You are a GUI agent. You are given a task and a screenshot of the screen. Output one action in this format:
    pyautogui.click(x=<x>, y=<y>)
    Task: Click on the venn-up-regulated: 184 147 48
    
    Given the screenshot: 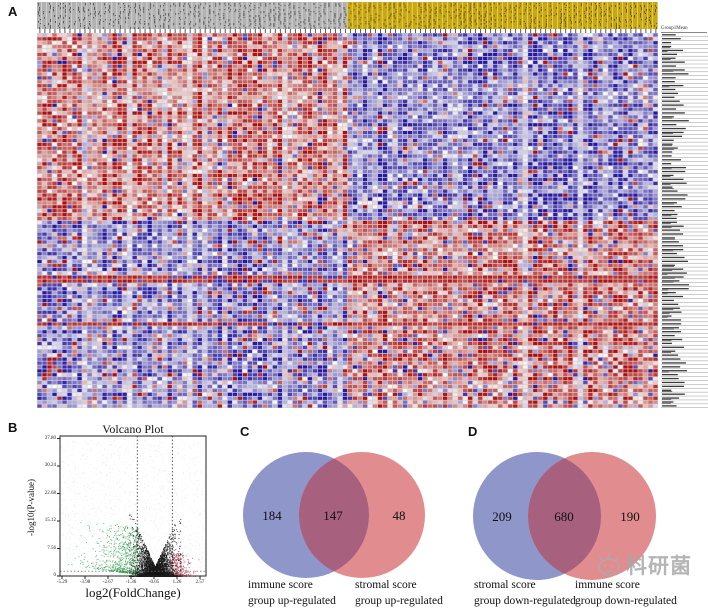 What is the action you would take?
    pyautogui.click(x=334, y=515)
    